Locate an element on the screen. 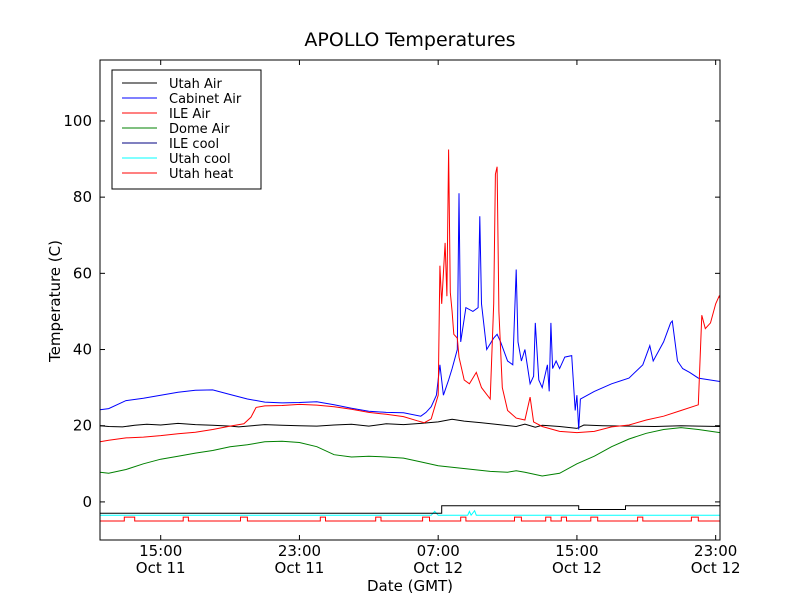 This screenshot has height=604, width=800. legend-box is located at coordinates (186, 129).